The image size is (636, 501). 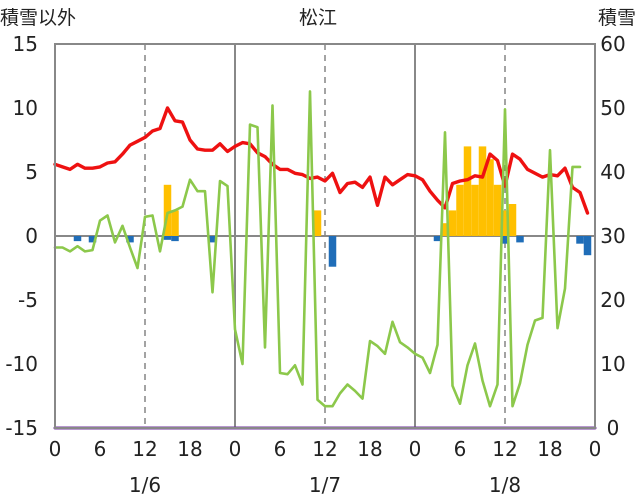 What do you see at coordinates (31, 236) in the screenshot?
I see `left-tick-label: 0` at bounding box center [31, 236].